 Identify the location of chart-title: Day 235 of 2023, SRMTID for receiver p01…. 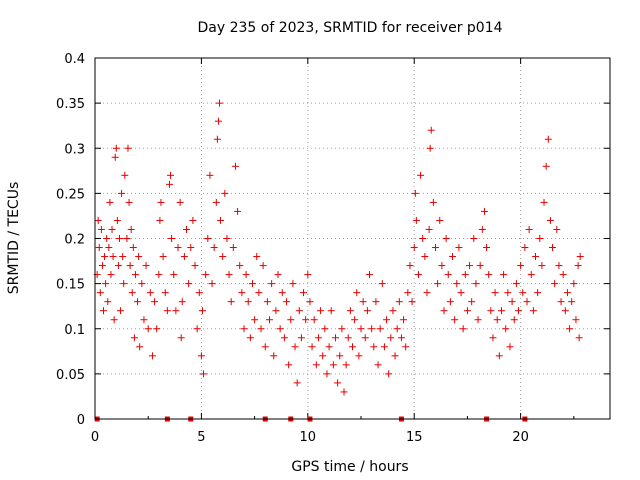
(349, 28).